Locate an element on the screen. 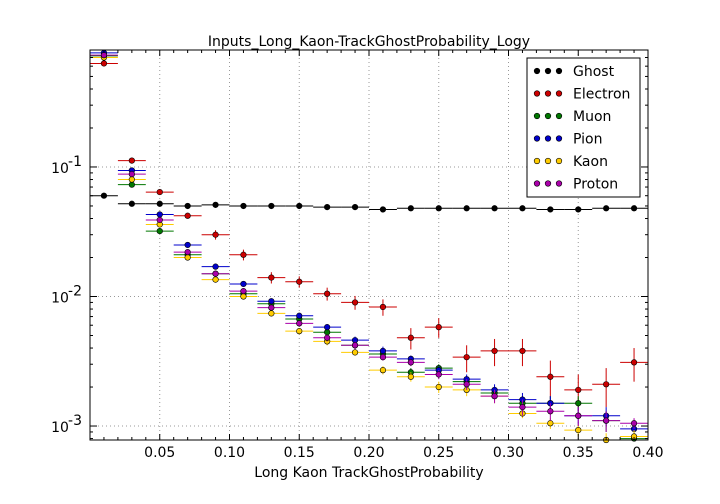  legend-label: Electron is located at coordinates (601, 95).